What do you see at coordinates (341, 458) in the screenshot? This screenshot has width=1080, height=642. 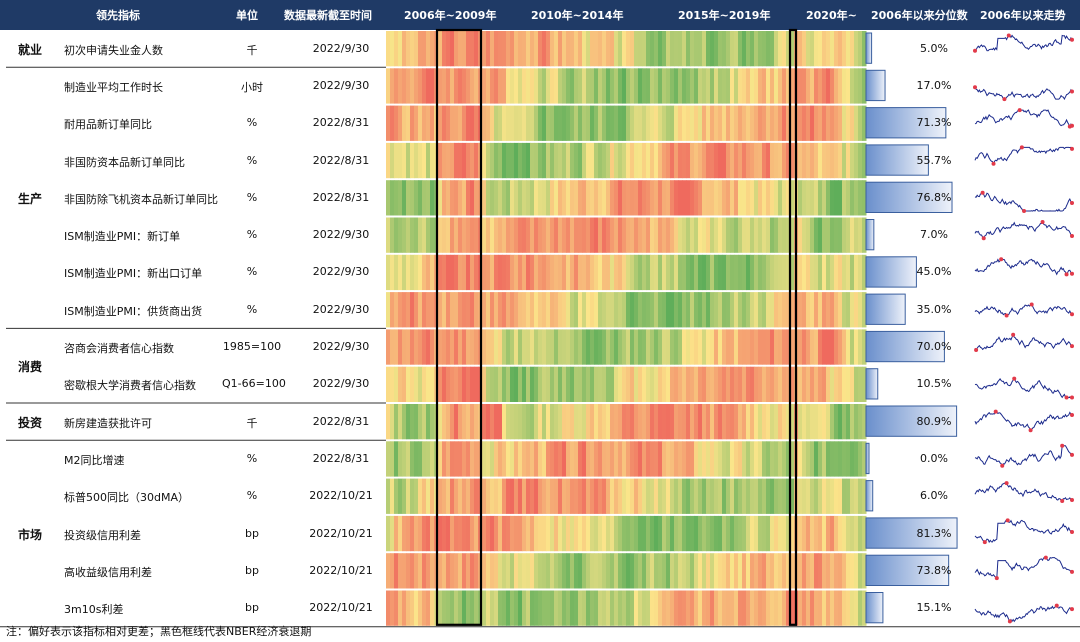 I see `date-label: 2022/8/31` at bounding box center [341, 458].